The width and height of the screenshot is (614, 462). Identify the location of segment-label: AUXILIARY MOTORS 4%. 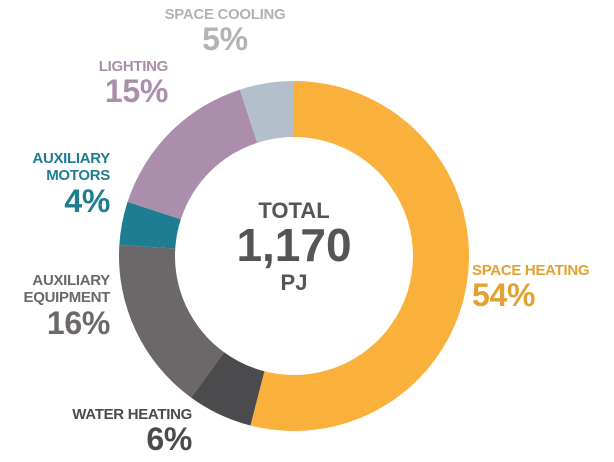
(60, 184).